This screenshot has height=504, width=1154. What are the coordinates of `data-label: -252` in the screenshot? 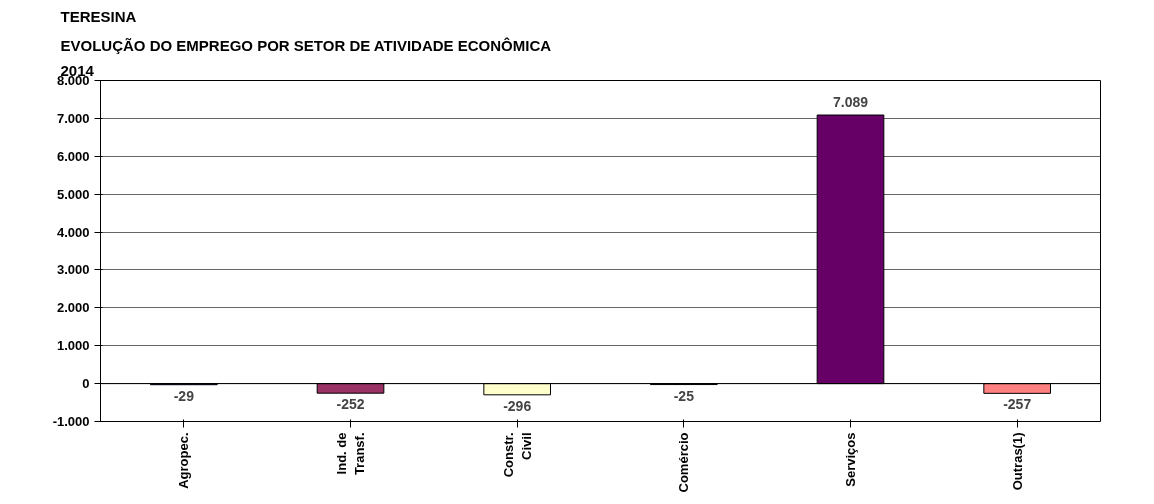 It's located at (350, 404).